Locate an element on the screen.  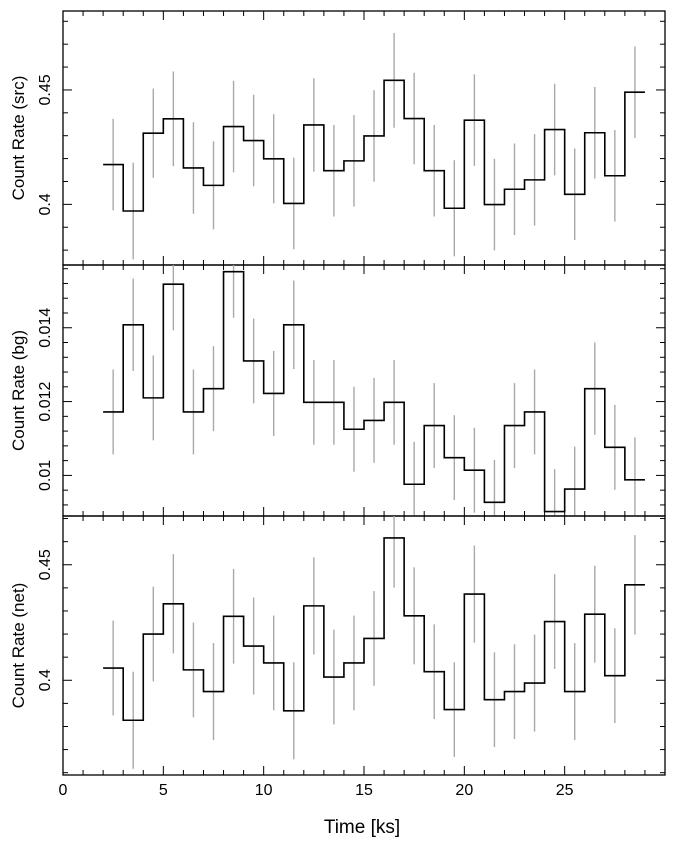
y-axis-label-net: Count Rate (net) is located at coordinates (18, 646).